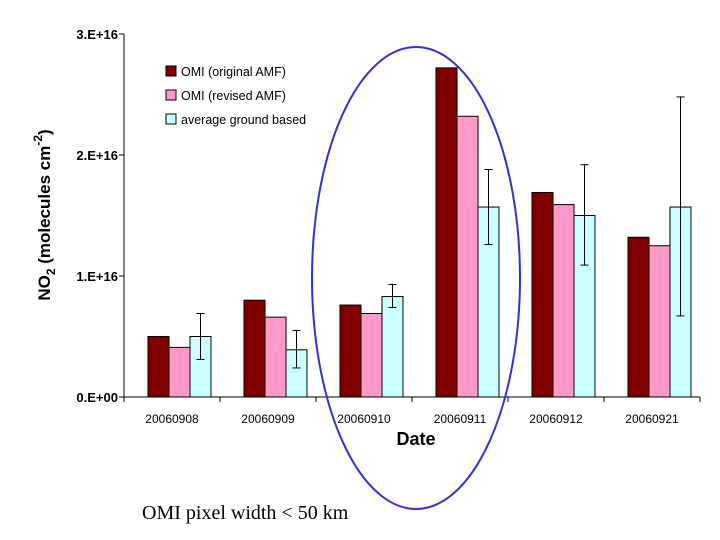 The width and height of the screenshot is (720, 540). What do you see at coordinates (172, 419) in the screenshot?
I see `x-tick-label-20060908: 20060908` at bounding box center [172, 419].